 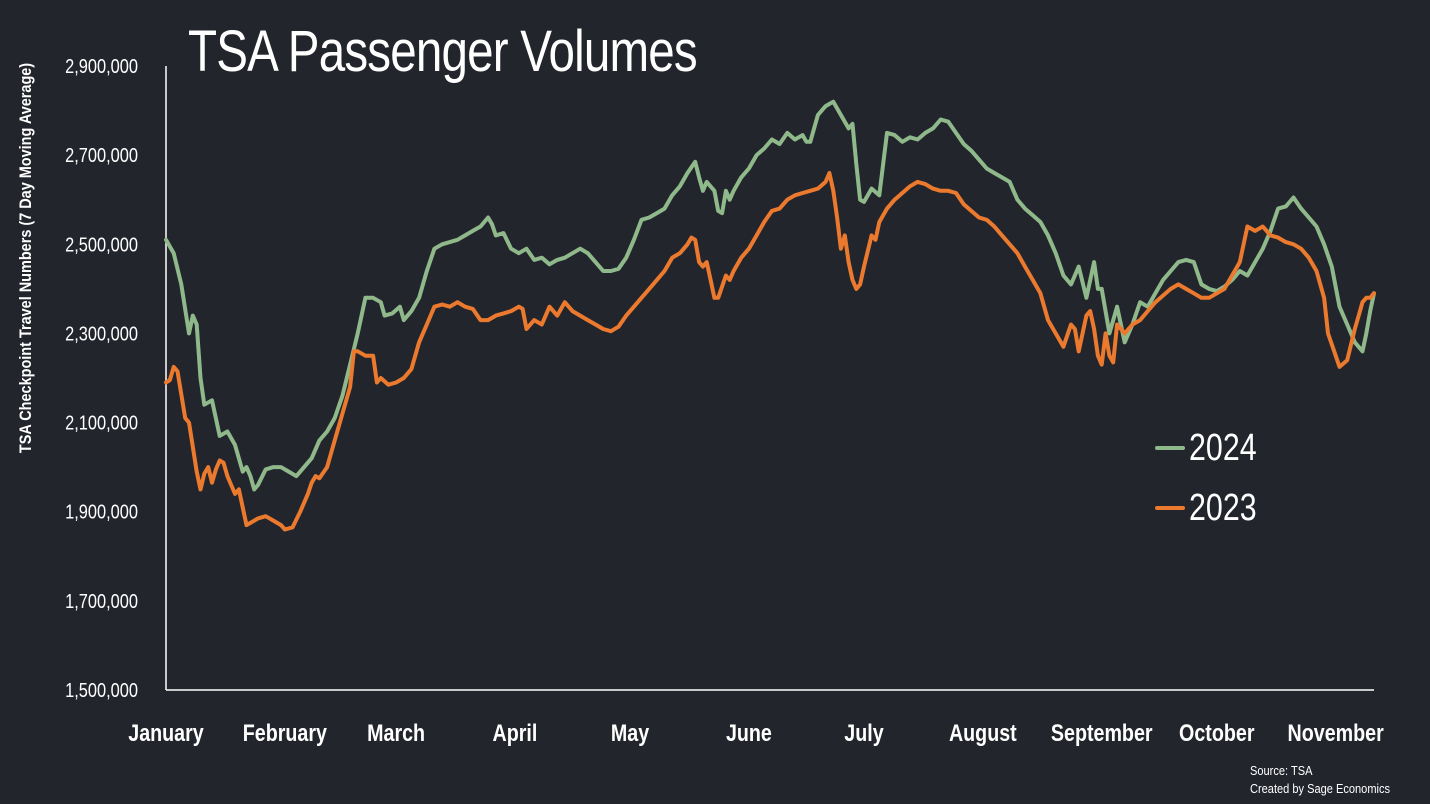 What do you see at coordinates (864, 732) in the screenshot?
I see `x-tick-label-july: July` at bounding box center [864, 732].